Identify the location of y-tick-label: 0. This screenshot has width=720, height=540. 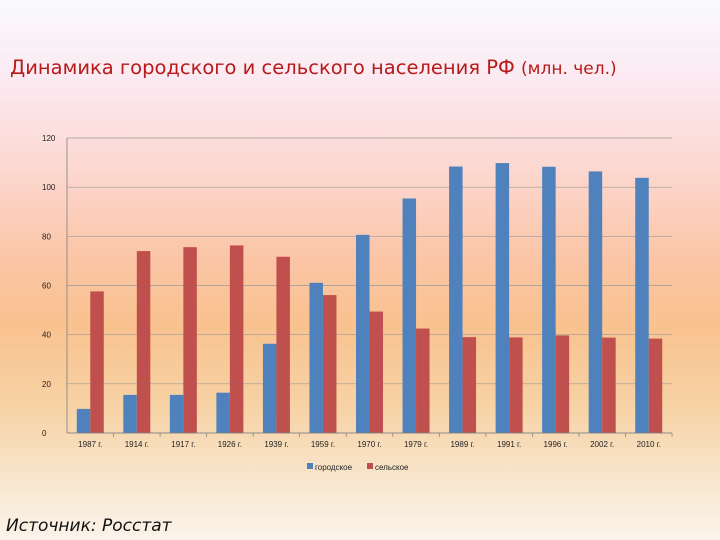
(44, 433).